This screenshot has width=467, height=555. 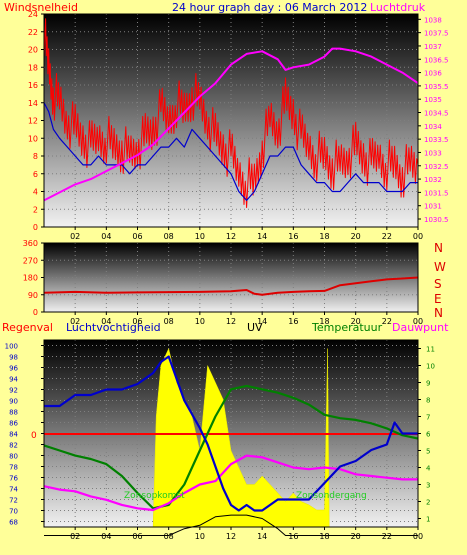 I want to click on left-tick-label: 14, so click(x=33, y=103).